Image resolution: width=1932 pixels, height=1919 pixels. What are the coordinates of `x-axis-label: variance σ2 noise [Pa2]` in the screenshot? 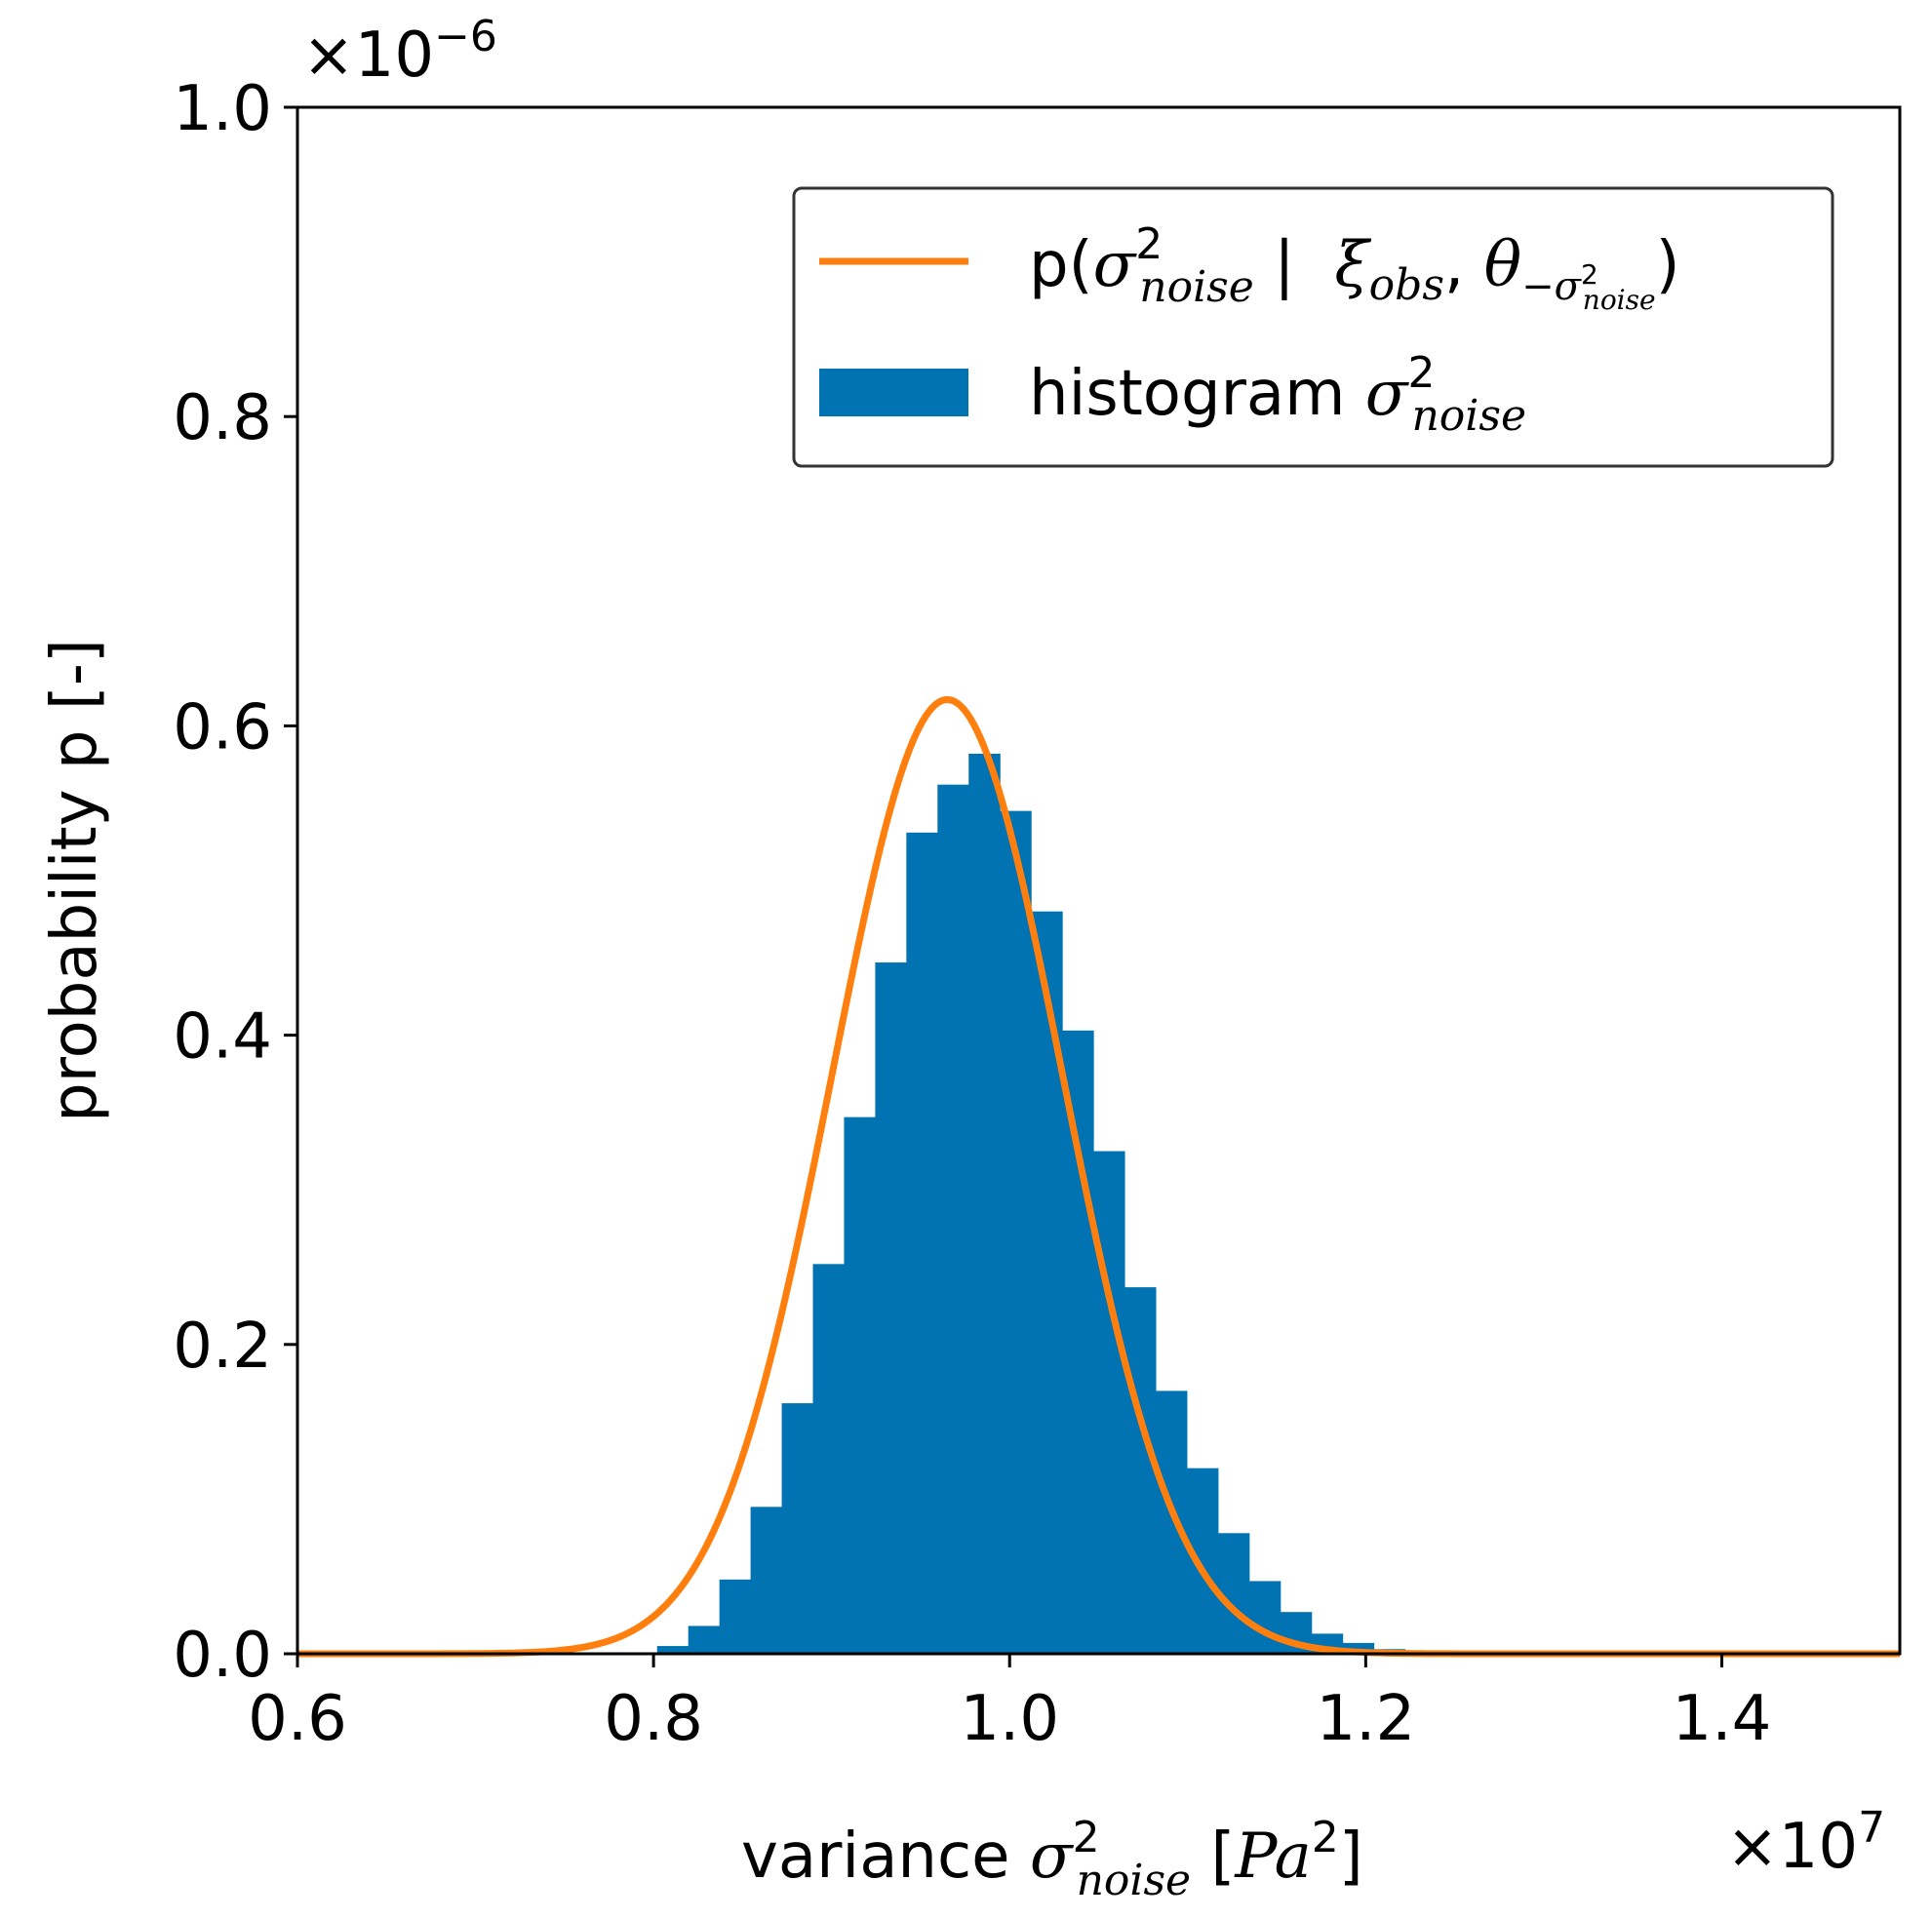 It's located at (1052, 1859).